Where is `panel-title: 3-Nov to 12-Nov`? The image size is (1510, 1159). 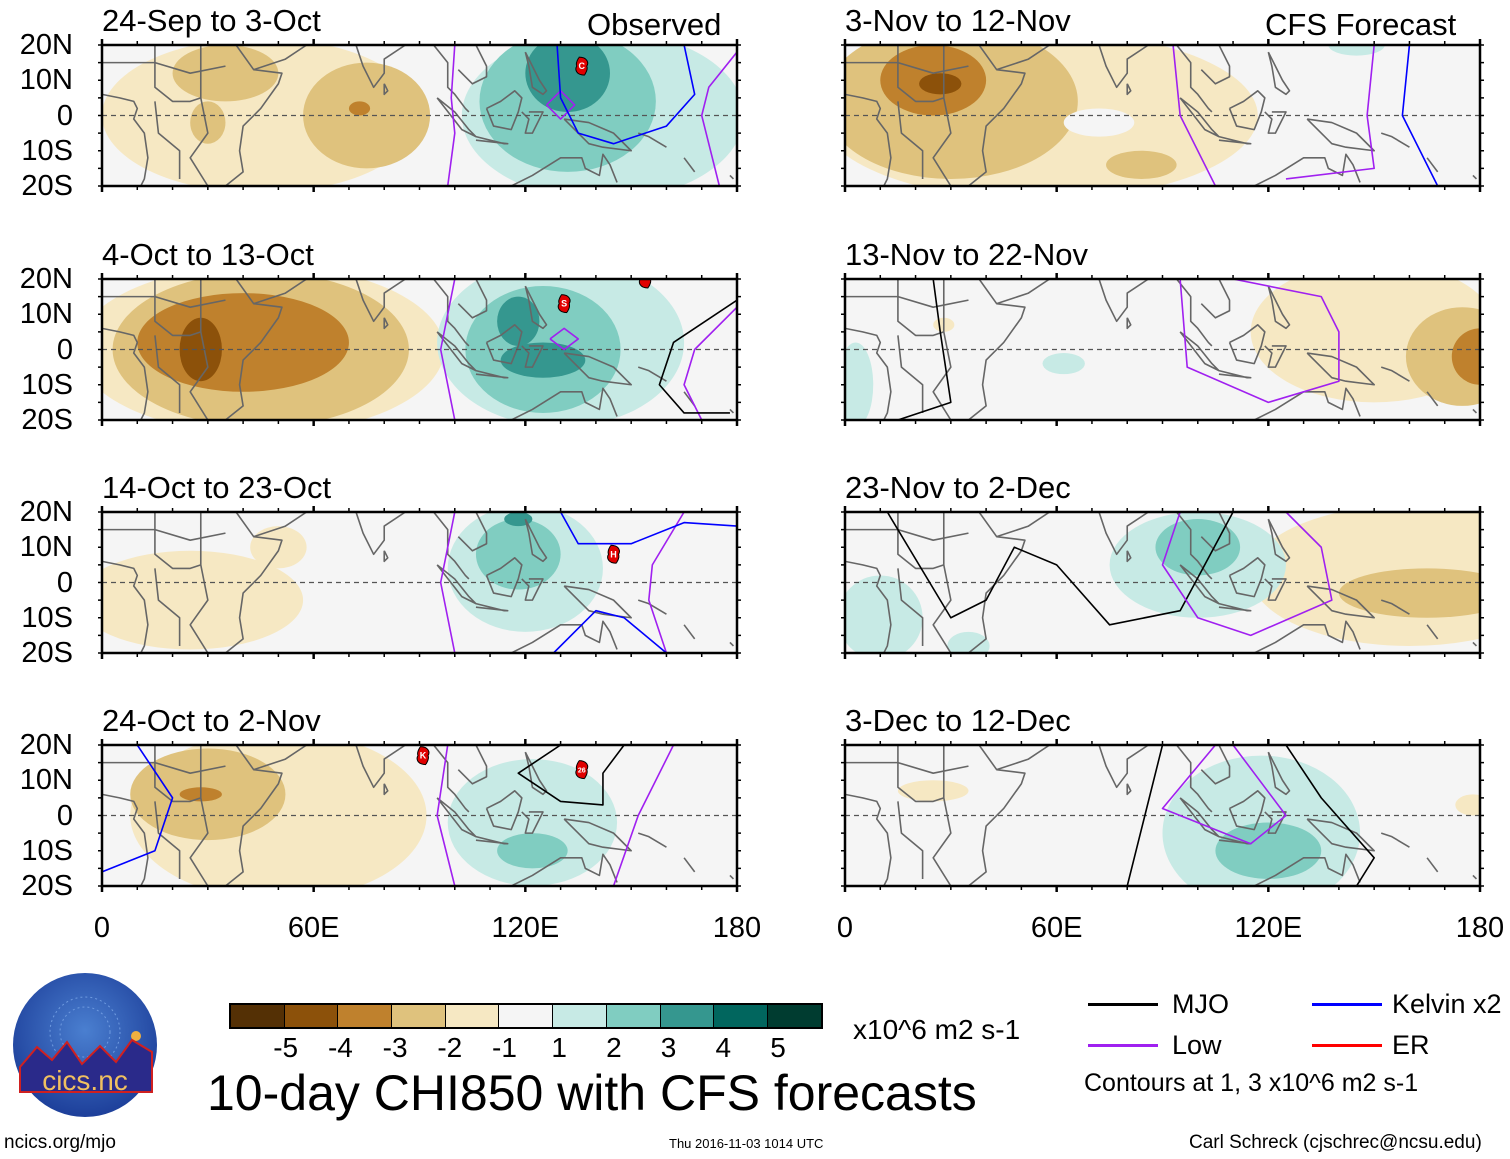 panel-title: 3-Nov to 12-Nov is located at coordinates (958, 20).